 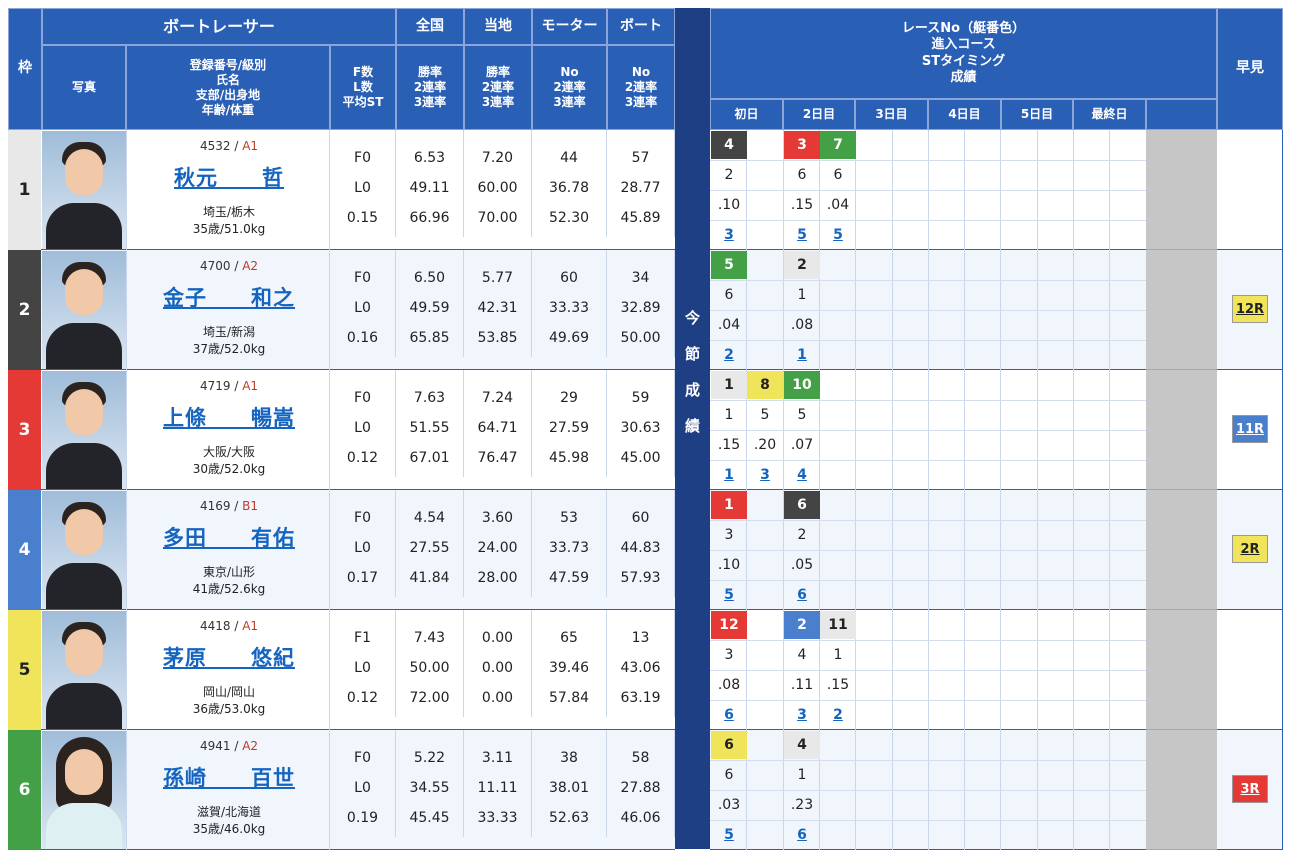 I want to click on racer-info: 4532 / A1 秋元 哲 埼玉/栃木 35歳/51.0kg, so click(x=228, y=190).